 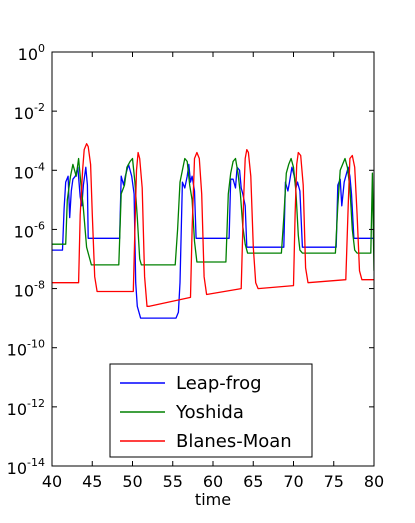 I want to click on y-tick-label: 10⁰, so click(x=31, y=53).